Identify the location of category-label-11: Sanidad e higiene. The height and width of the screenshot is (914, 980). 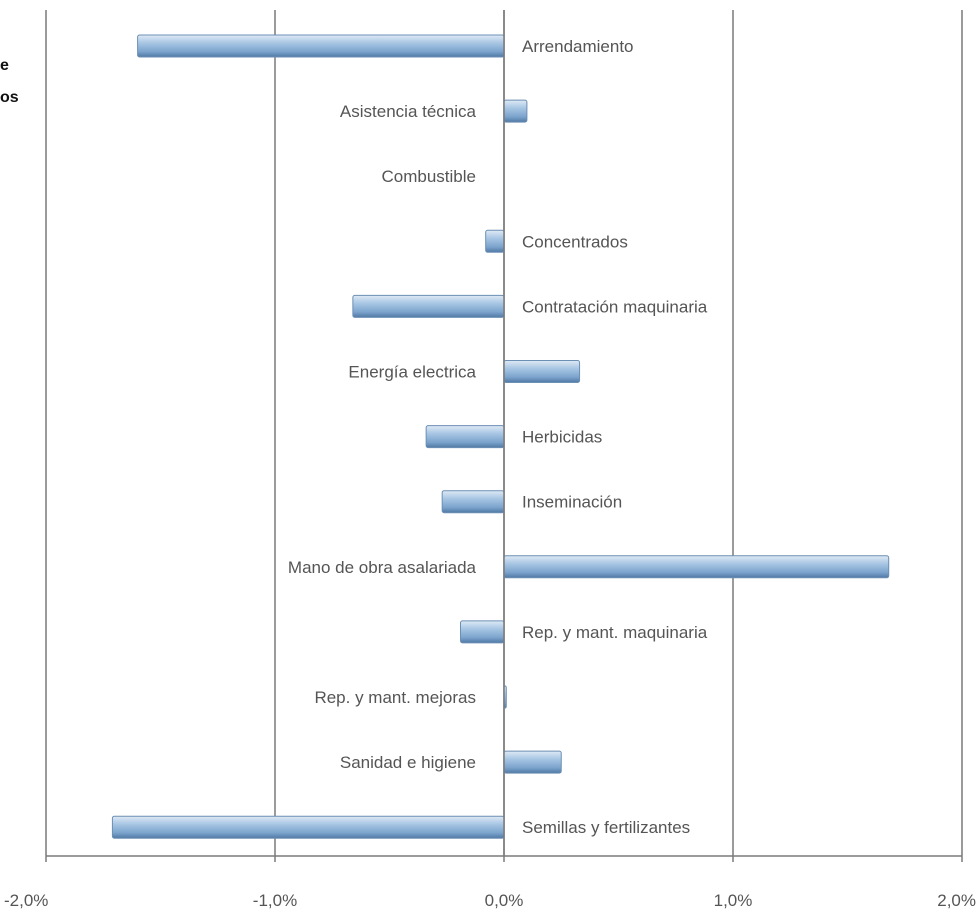
(408, 762).